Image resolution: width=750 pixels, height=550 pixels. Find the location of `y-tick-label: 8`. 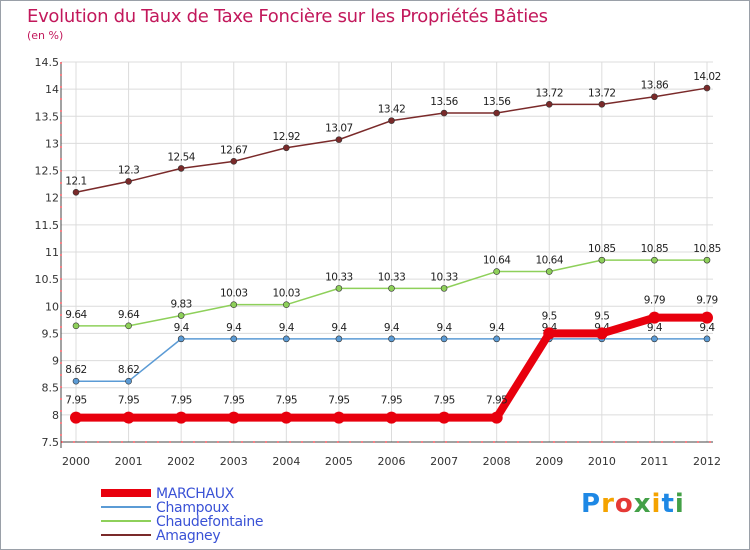

y-tick-label: 8 is located at coordinates (55, 415).